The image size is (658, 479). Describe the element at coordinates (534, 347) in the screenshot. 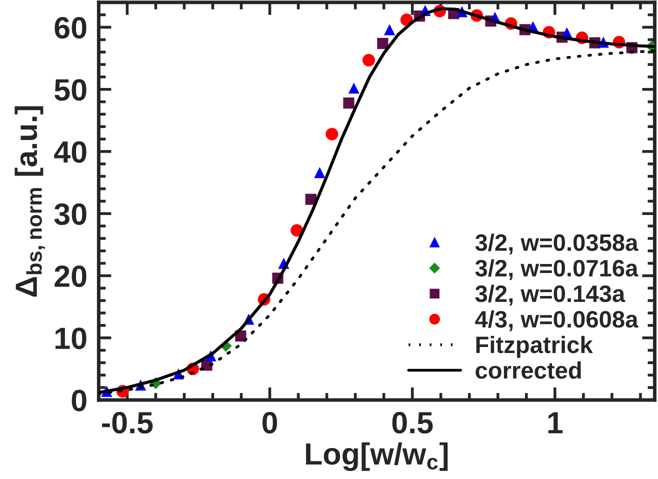

I see `legend-label: Fitzpatrick` at that location.